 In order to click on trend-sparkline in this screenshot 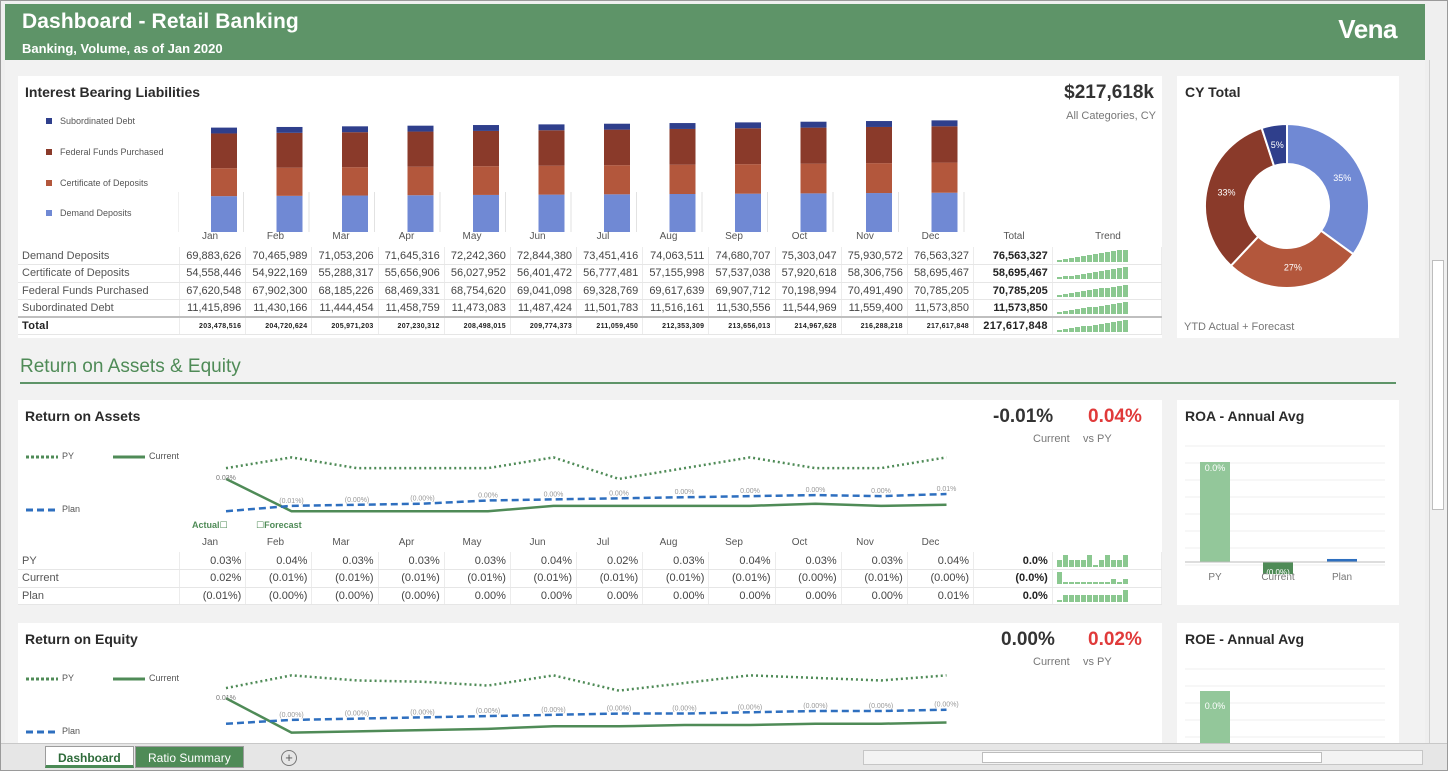, I will do `click(1106, 326)`.